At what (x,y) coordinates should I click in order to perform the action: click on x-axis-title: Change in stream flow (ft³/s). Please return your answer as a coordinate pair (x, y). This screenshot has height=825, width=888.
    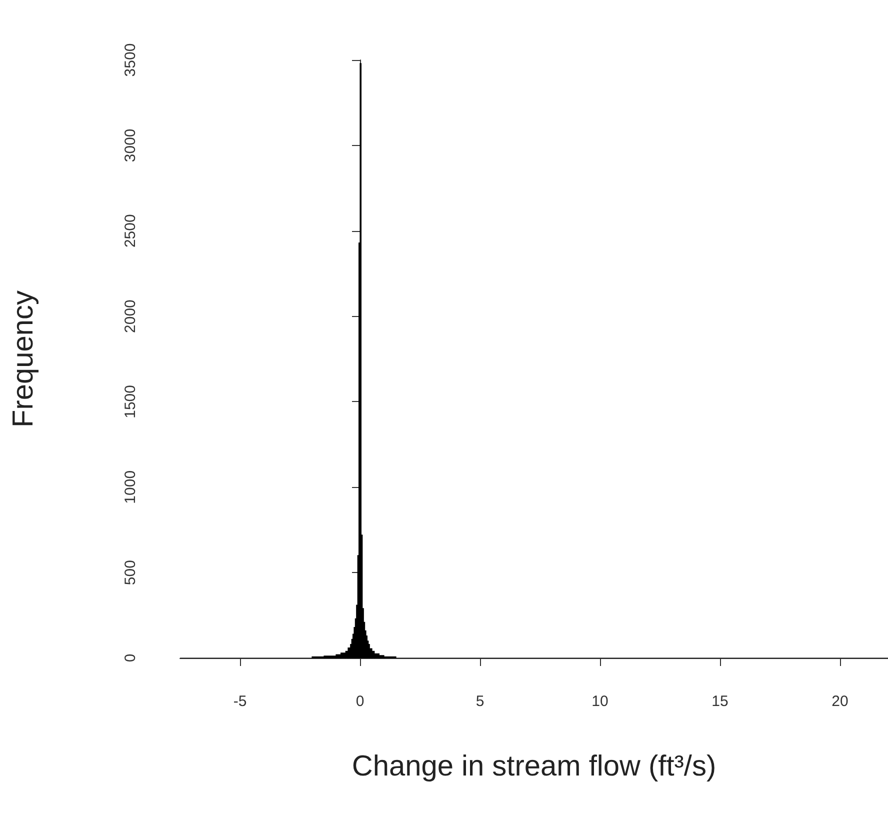
    Looking at the image, I should click on (534, 766).